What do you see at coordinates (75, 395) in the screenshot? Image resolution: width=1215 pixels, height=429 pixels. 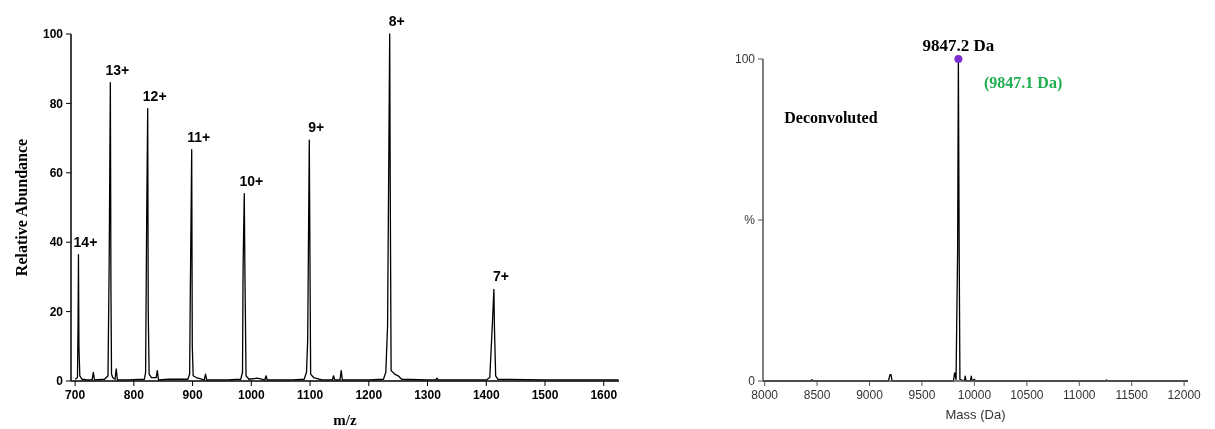 I see `x-tick-label: 700` at bounding box center [75, 395].